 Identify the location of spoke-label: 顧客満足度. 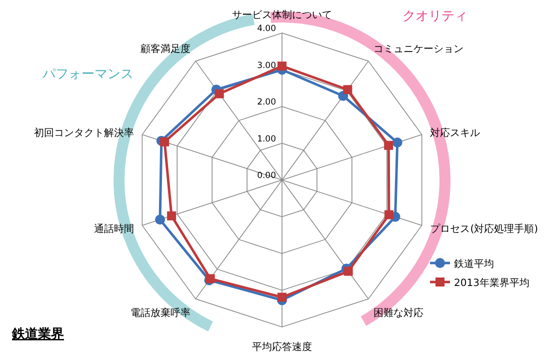
(165, 48).